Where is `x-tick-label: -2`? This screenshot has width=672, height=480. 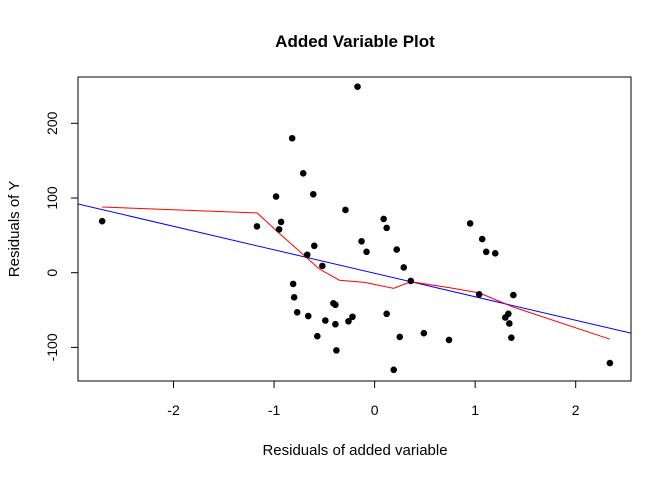 x-tick-label: -2 is located at coordinates (173, 410).